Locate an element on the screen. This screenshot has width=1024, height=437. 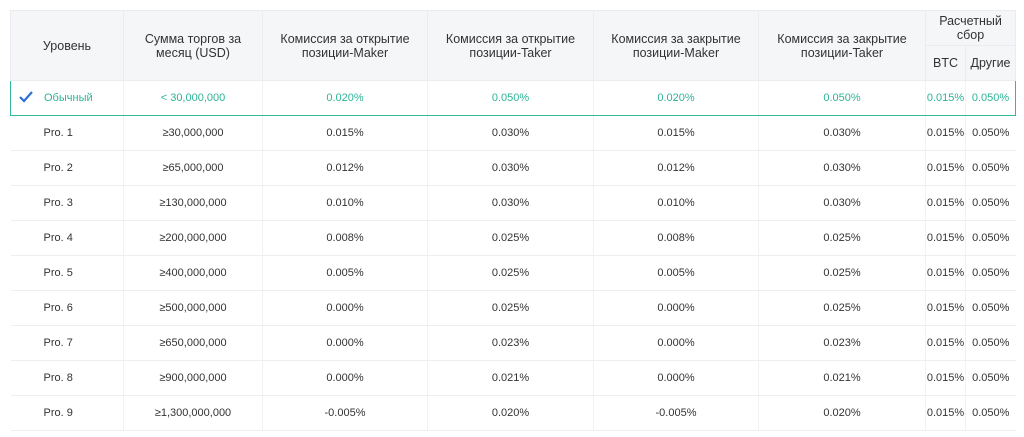
table-cell: ≥500,000,000 is located at coordinates (193, 308).